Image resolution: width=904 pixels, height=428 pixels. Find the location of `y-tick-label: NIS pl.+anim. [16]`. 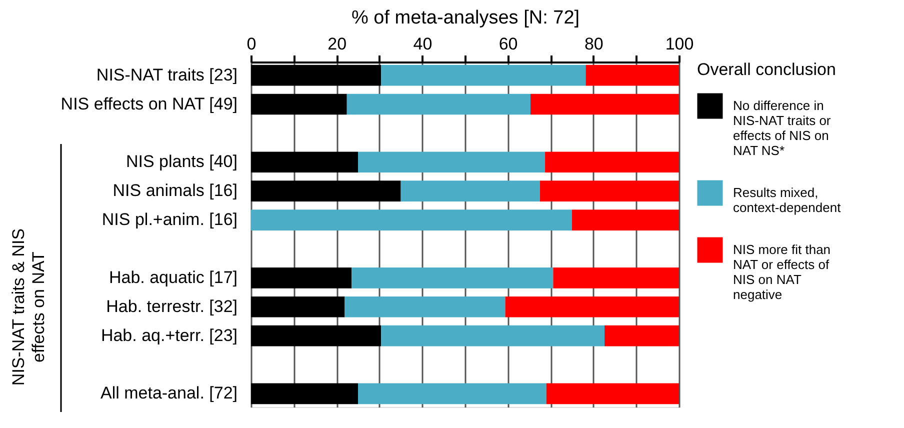

y-tick-label: NIS pl.+anim. [16] is located at coordinates (170, 220).